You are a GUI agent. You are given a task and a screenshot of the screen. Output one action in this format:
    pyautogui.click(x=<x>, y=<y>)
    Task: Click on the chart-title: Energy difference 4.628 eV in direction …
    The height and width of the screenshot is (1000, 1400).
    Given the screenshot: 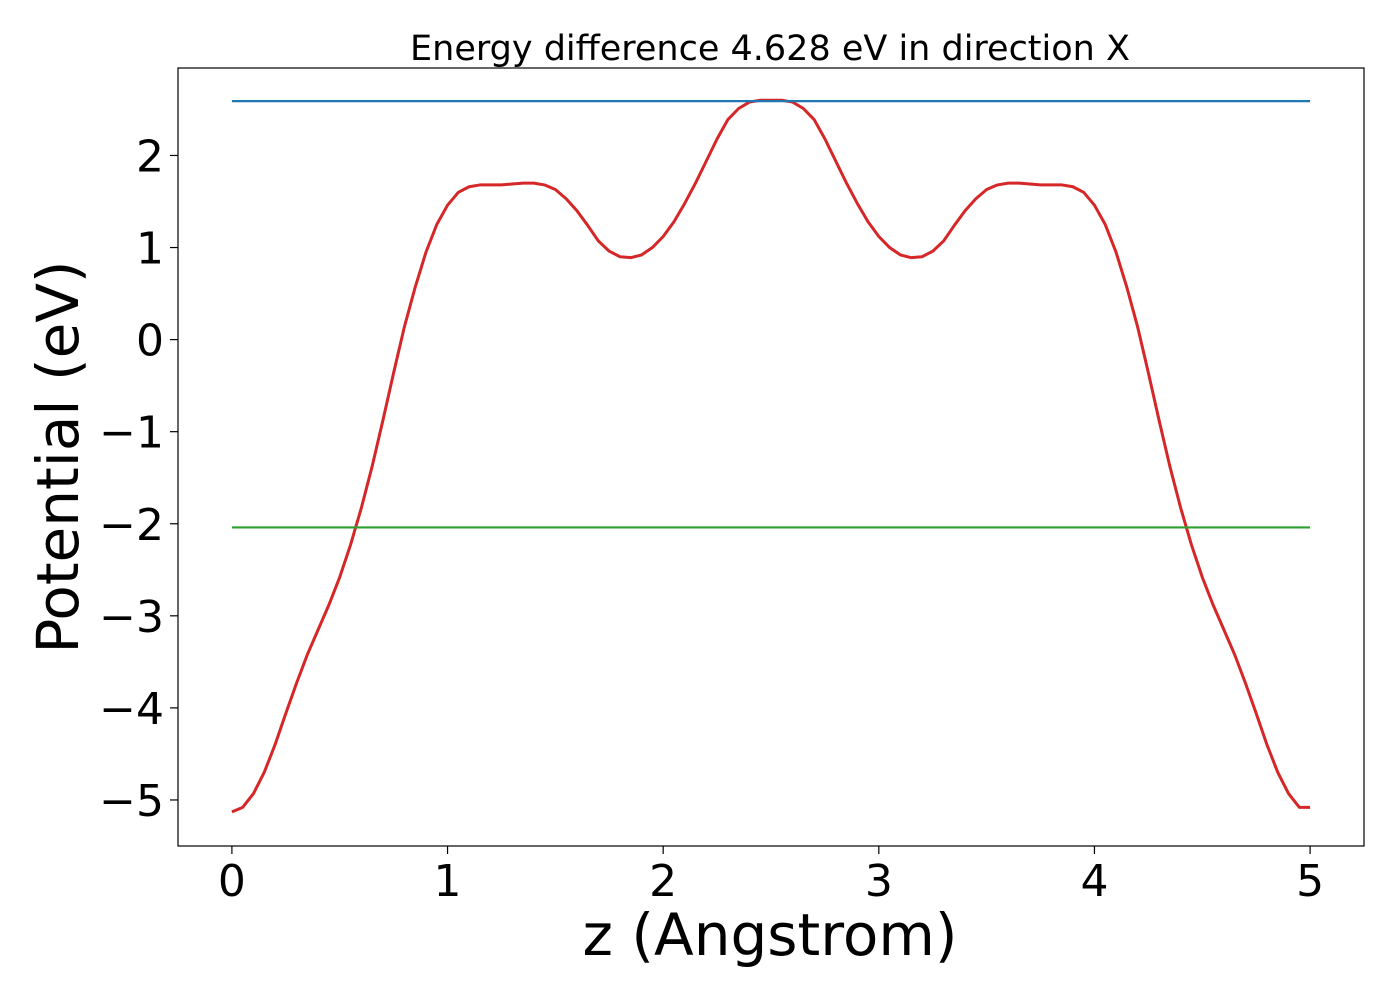 What is the action you would take?
    pyautogui.click(x=770, y=49)
    